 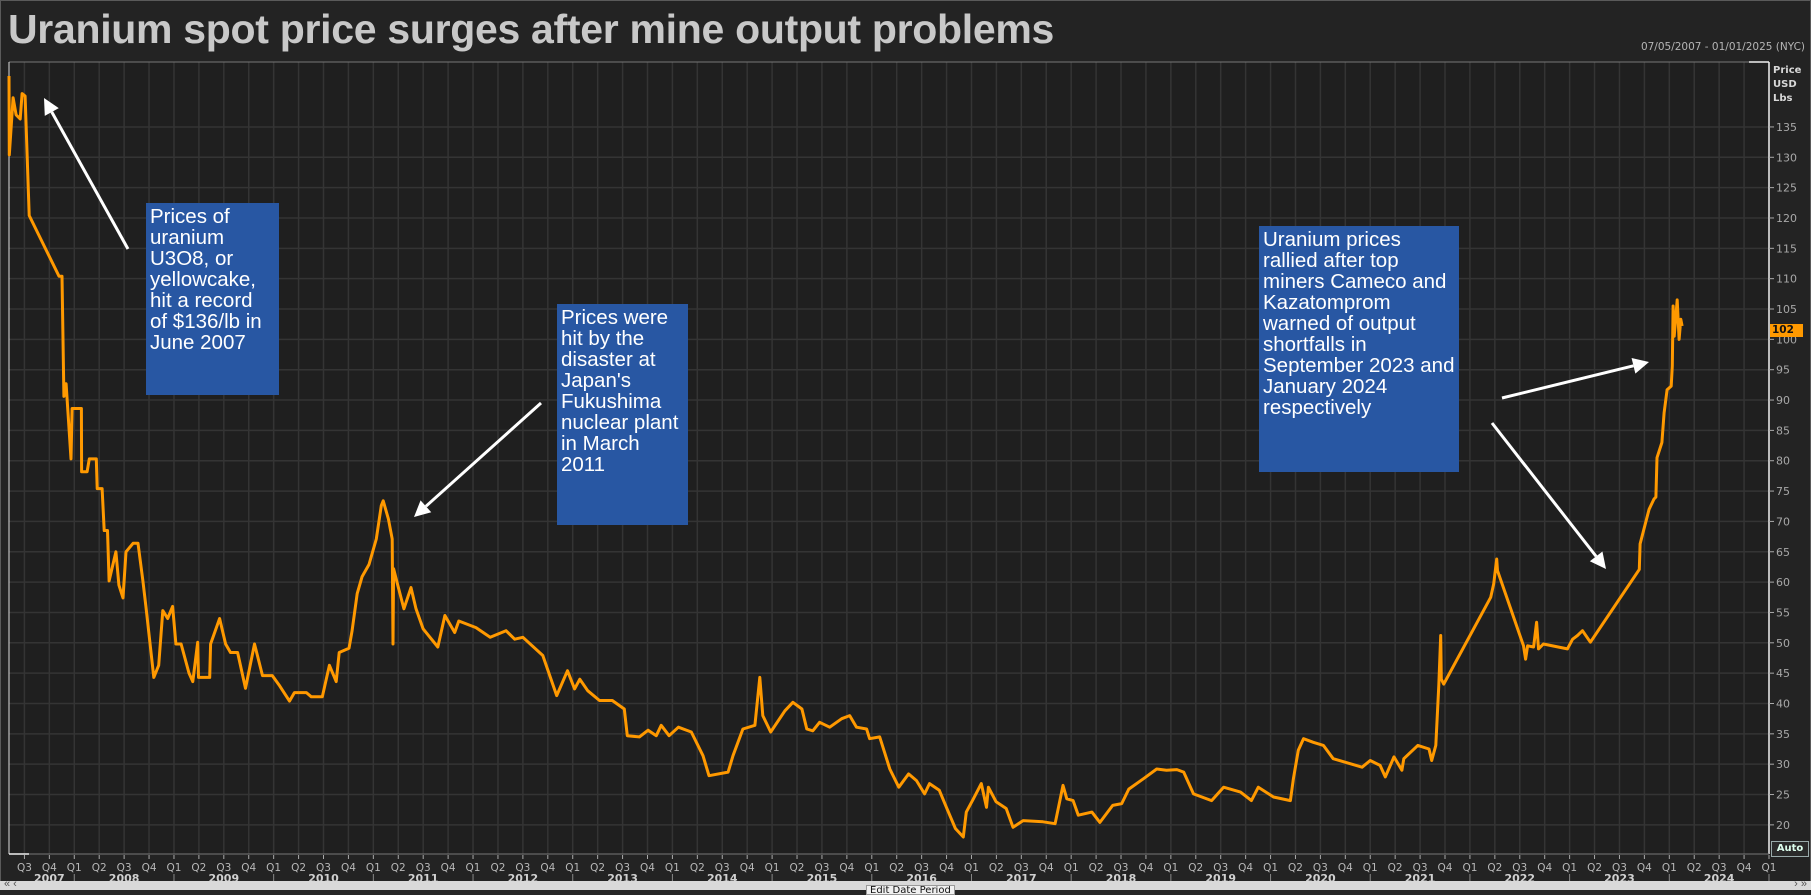 What do you see at coordinates (1783, 430) in the screenshot?
I see `y-tick-label: 85` at bounding box center [1783, 430].